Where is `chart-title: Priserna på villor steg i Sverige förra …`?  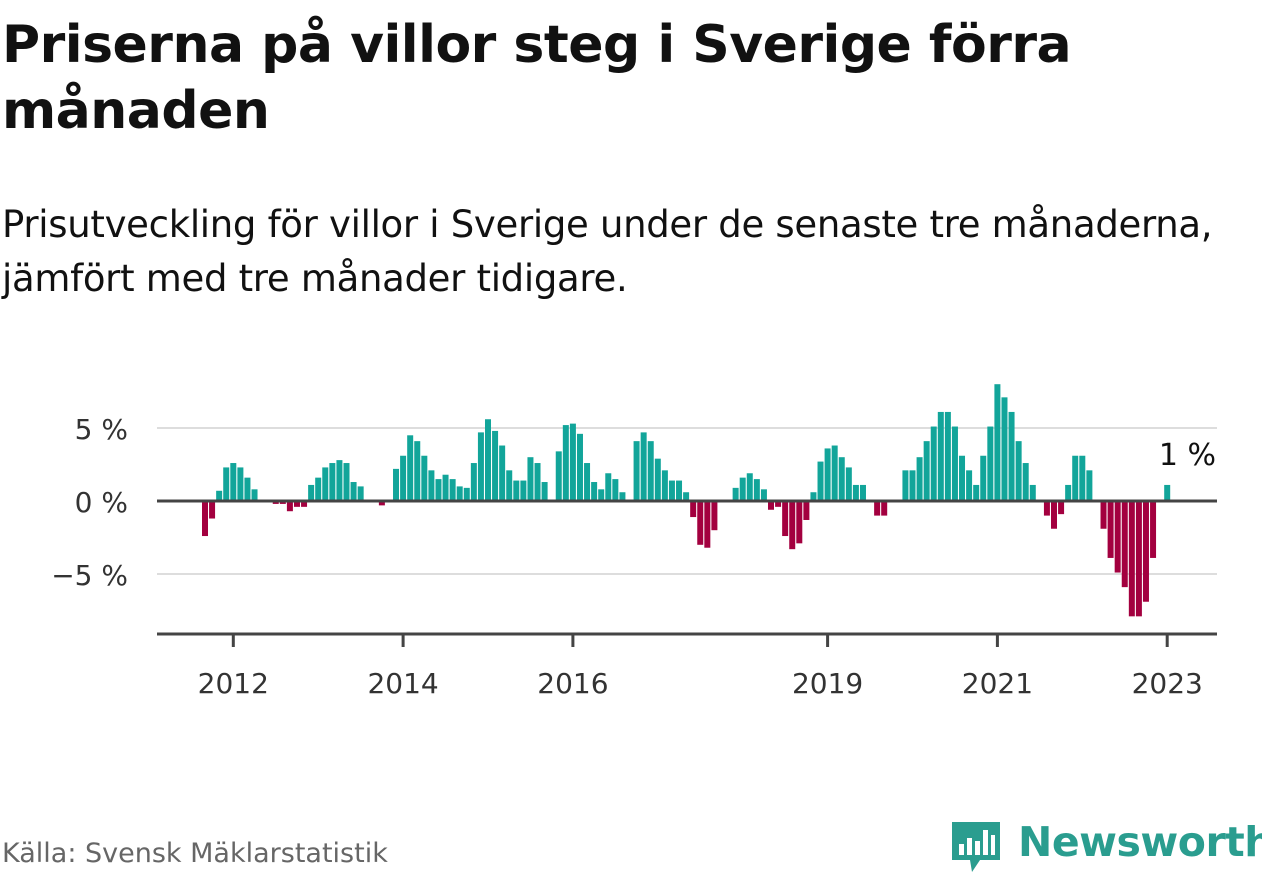 chart-title: Priserna på villor steg i Sverige förra … is located at coordinates (537, 78).